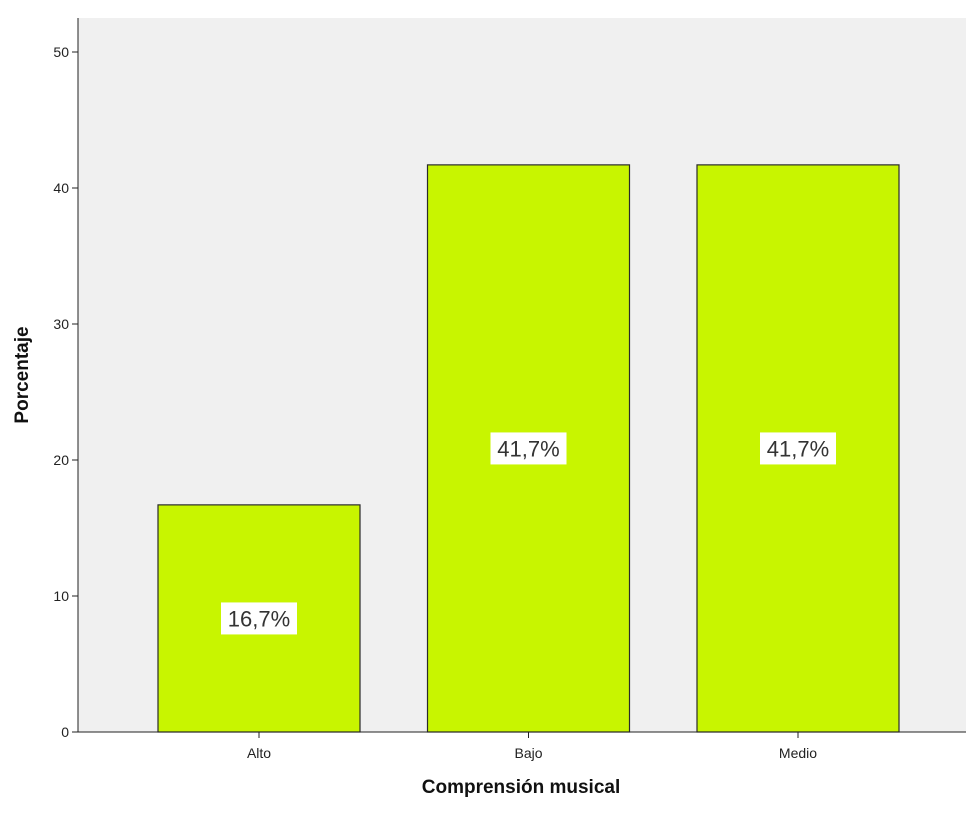 The width and height of the screenshot is (966, 816). Describe the element at coordinates (65, 392) in the screenshot. I see `y-ticks-group: 0 10 20 30 40 50` at that location.